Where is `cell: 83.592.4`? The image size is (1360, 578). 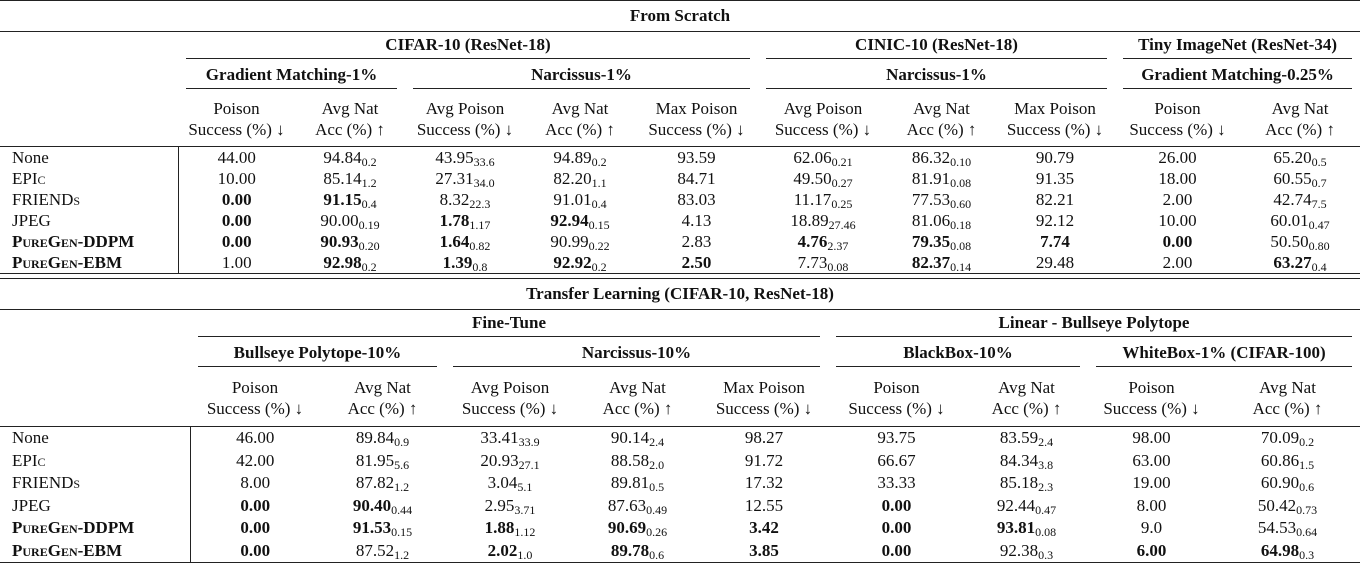 cell: 83.592.4 is located at coordinates (1026, 438).